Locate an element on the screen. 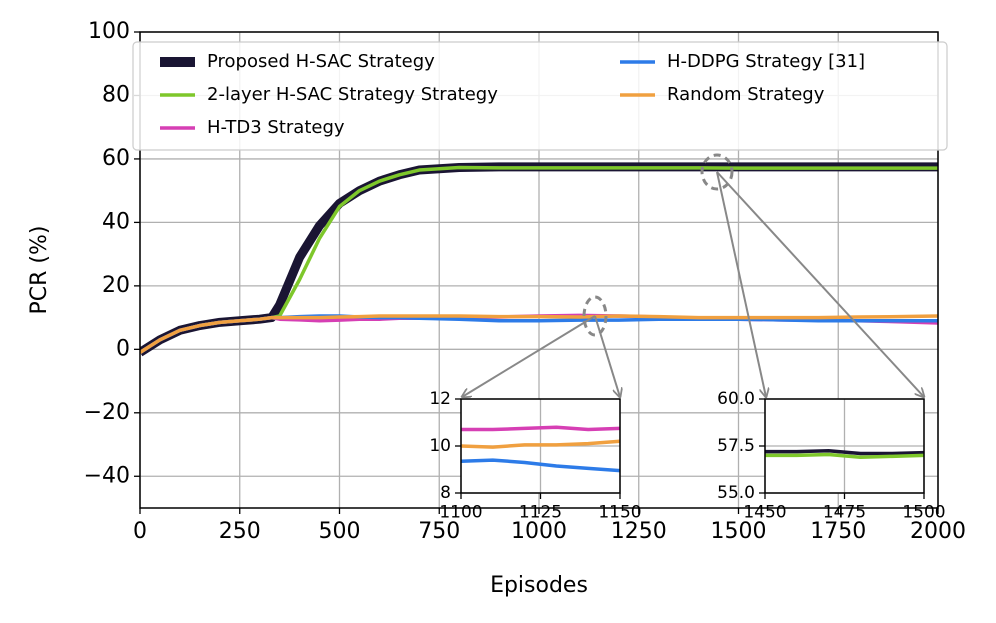 The image size is (996, 623). x-tick-label: 1450 is located at coordinates (764, 512).